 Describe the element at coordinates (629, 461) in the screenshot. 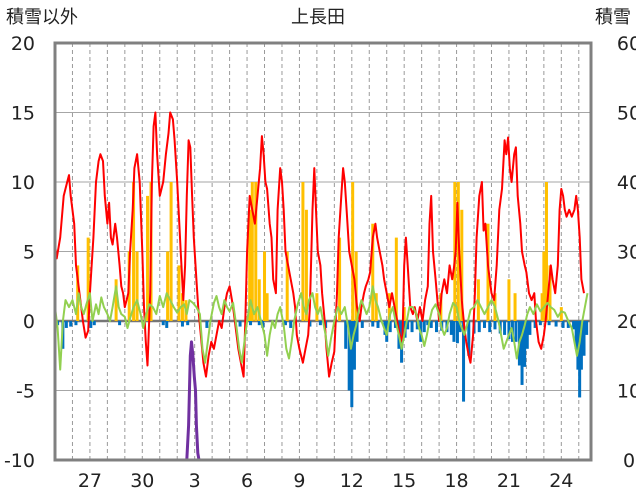

I see `right-tick-label: 0` at that location.